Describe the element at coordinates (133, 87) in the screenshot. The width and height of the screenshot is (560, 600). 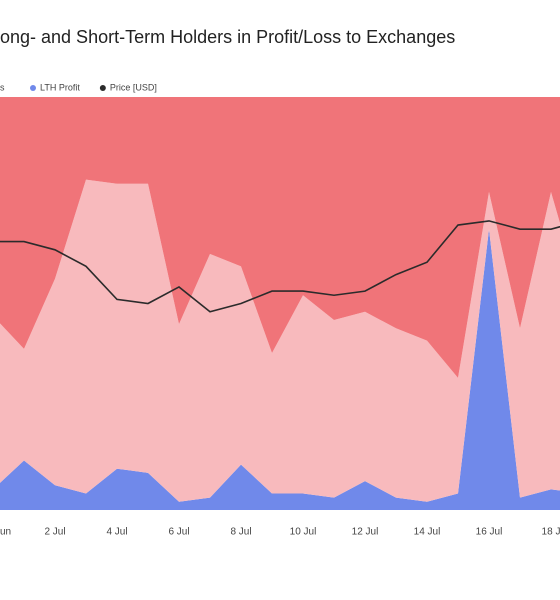
I see `legend-label: Price [USD]` at that location.